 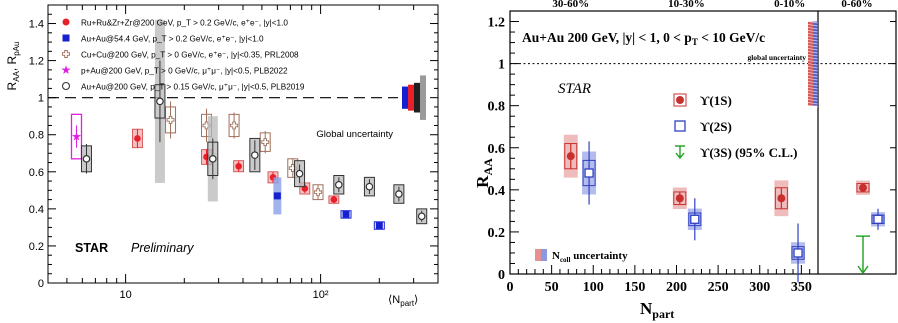 I want to click on left-y-tick-label: 0.4, so click(x=36, y=210).